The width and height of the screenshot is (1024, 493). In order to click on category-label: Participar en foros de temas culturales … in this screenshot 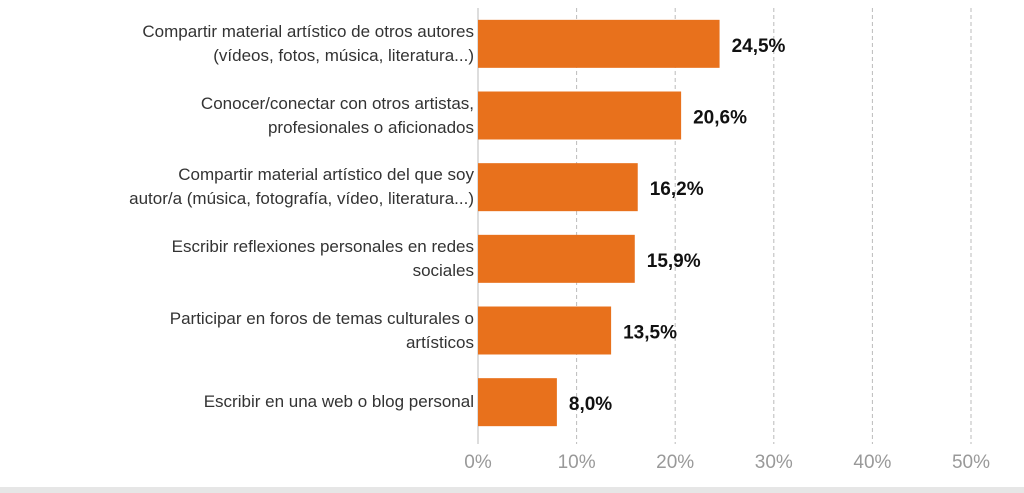, I will do `click(321, 330)`.